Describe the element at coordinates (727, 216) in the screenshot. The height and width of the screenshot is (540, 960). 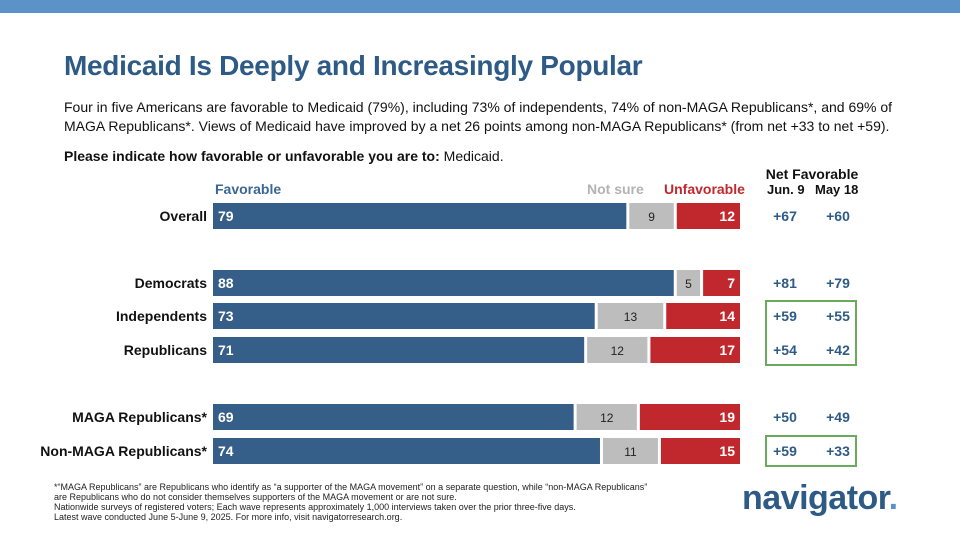
I see `data-label-unfavorable-overall: 12` at that location.